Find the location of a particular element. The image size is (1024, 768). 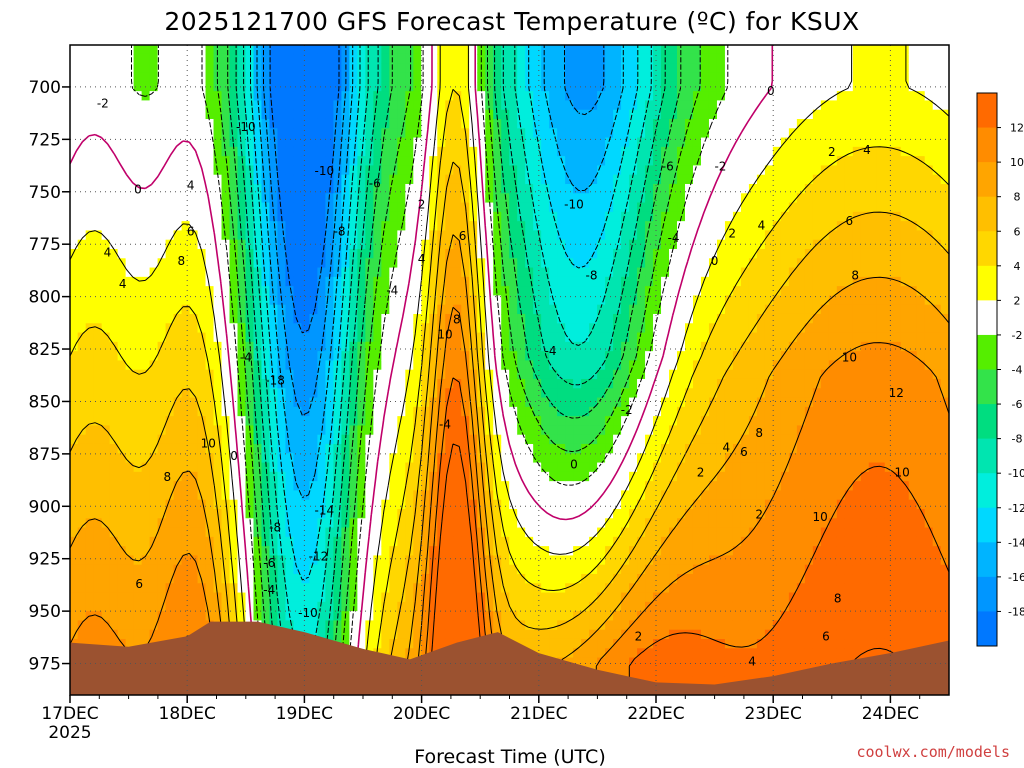

colorbar-tick-label: -12 is located at coordinates (1016, 508).